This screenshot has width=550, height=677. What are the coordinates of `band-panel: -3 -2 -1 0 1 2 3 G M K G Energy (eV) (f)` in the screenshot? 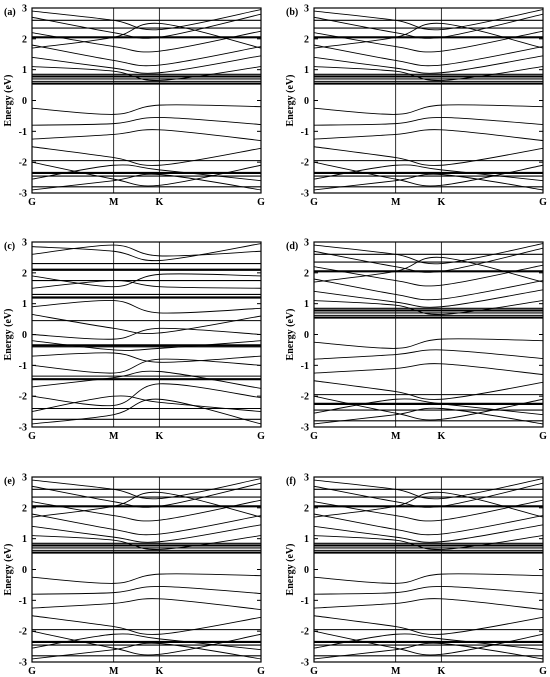 It's located at (416, 575).